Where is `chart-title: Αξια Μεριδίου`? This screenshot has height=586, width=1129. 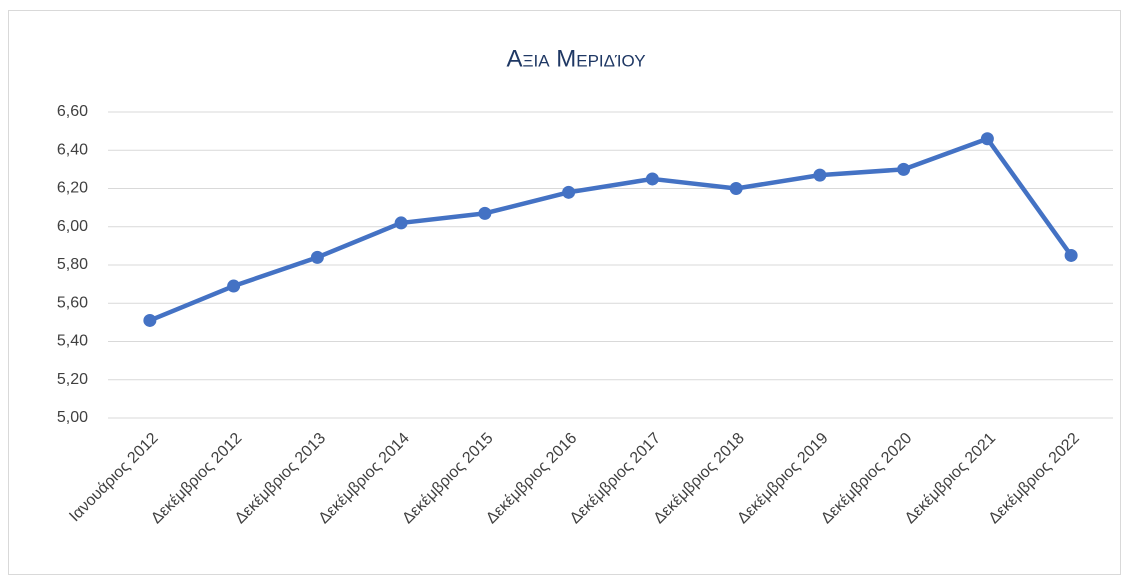 chart-title: Αξια Μεριδίου is located at coordinates (575, 58).